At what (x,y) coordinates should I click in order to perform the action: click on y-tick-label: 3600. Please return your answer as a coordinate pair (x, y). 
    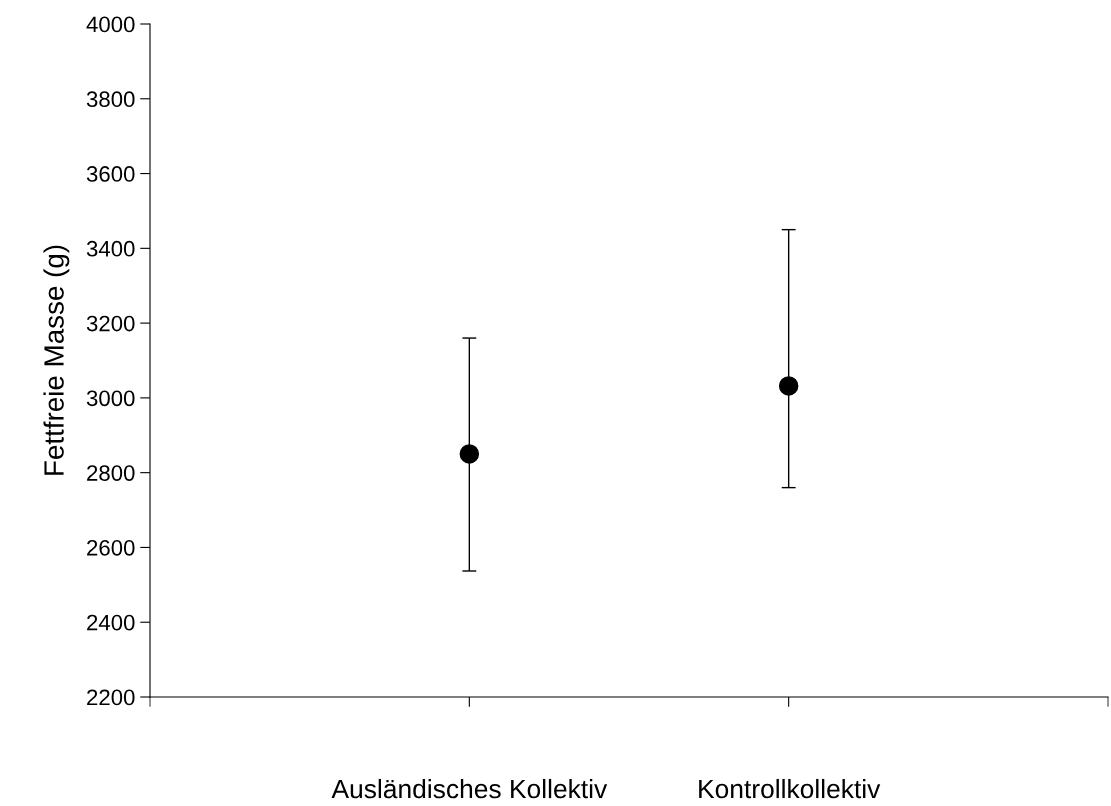
    Looking at the image, I should click on (110, 174).